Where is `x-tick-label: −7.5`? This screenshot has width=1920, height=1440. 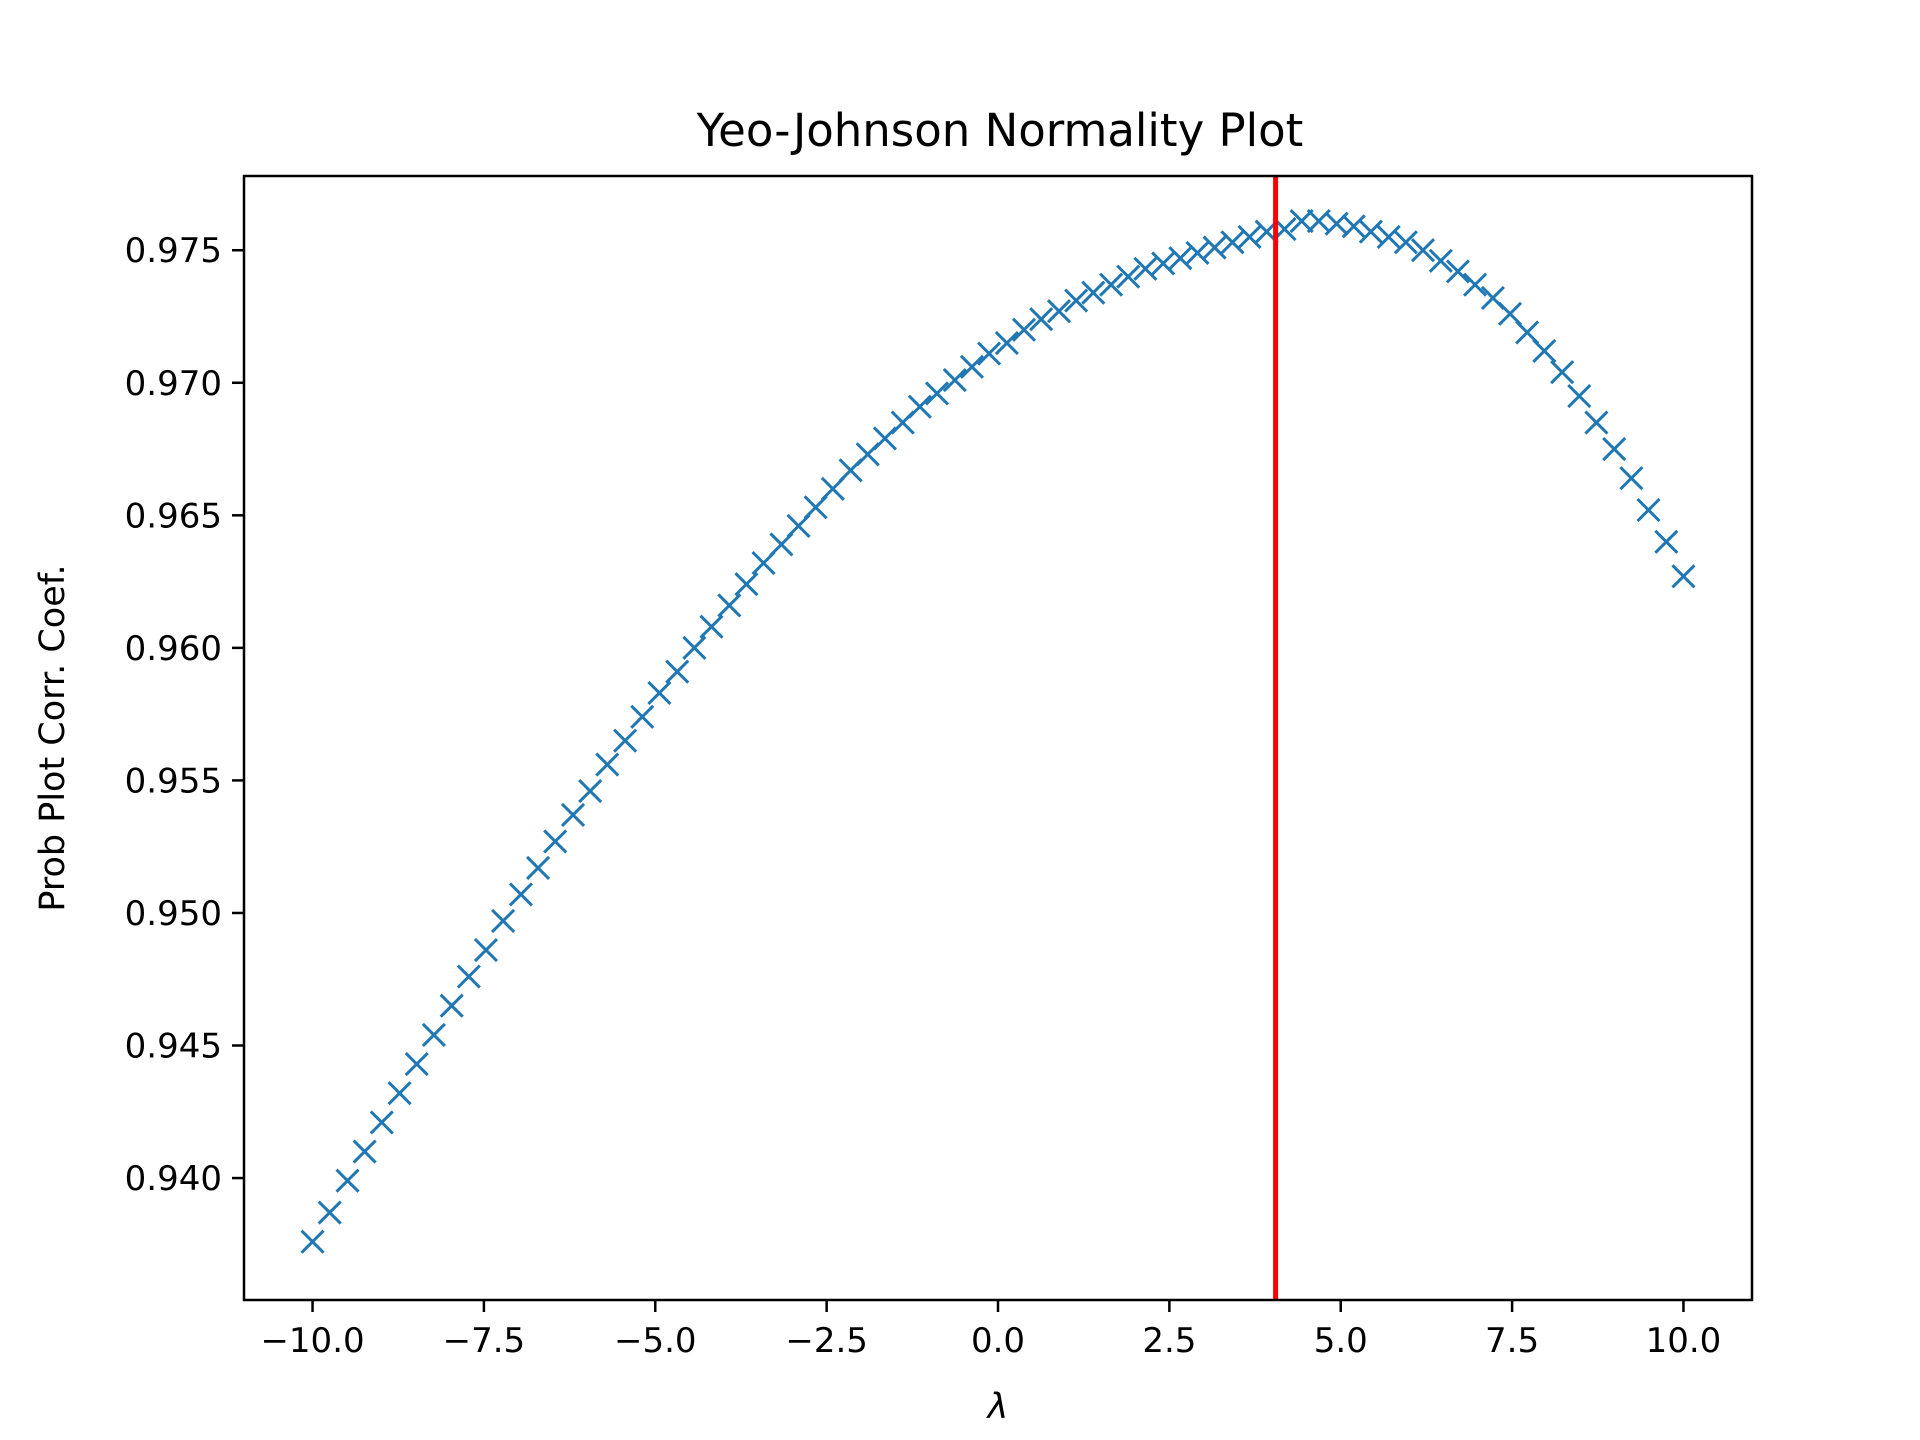 x-tick-label: −7.5 is located at coordinates (484, 1341).